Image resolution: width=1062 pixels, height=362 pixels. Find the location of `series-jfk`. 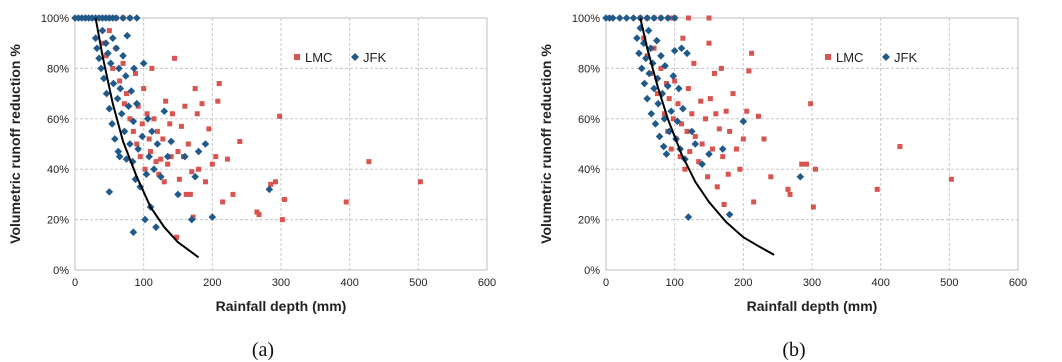

series-jfk is located at coordinates (172, 125).